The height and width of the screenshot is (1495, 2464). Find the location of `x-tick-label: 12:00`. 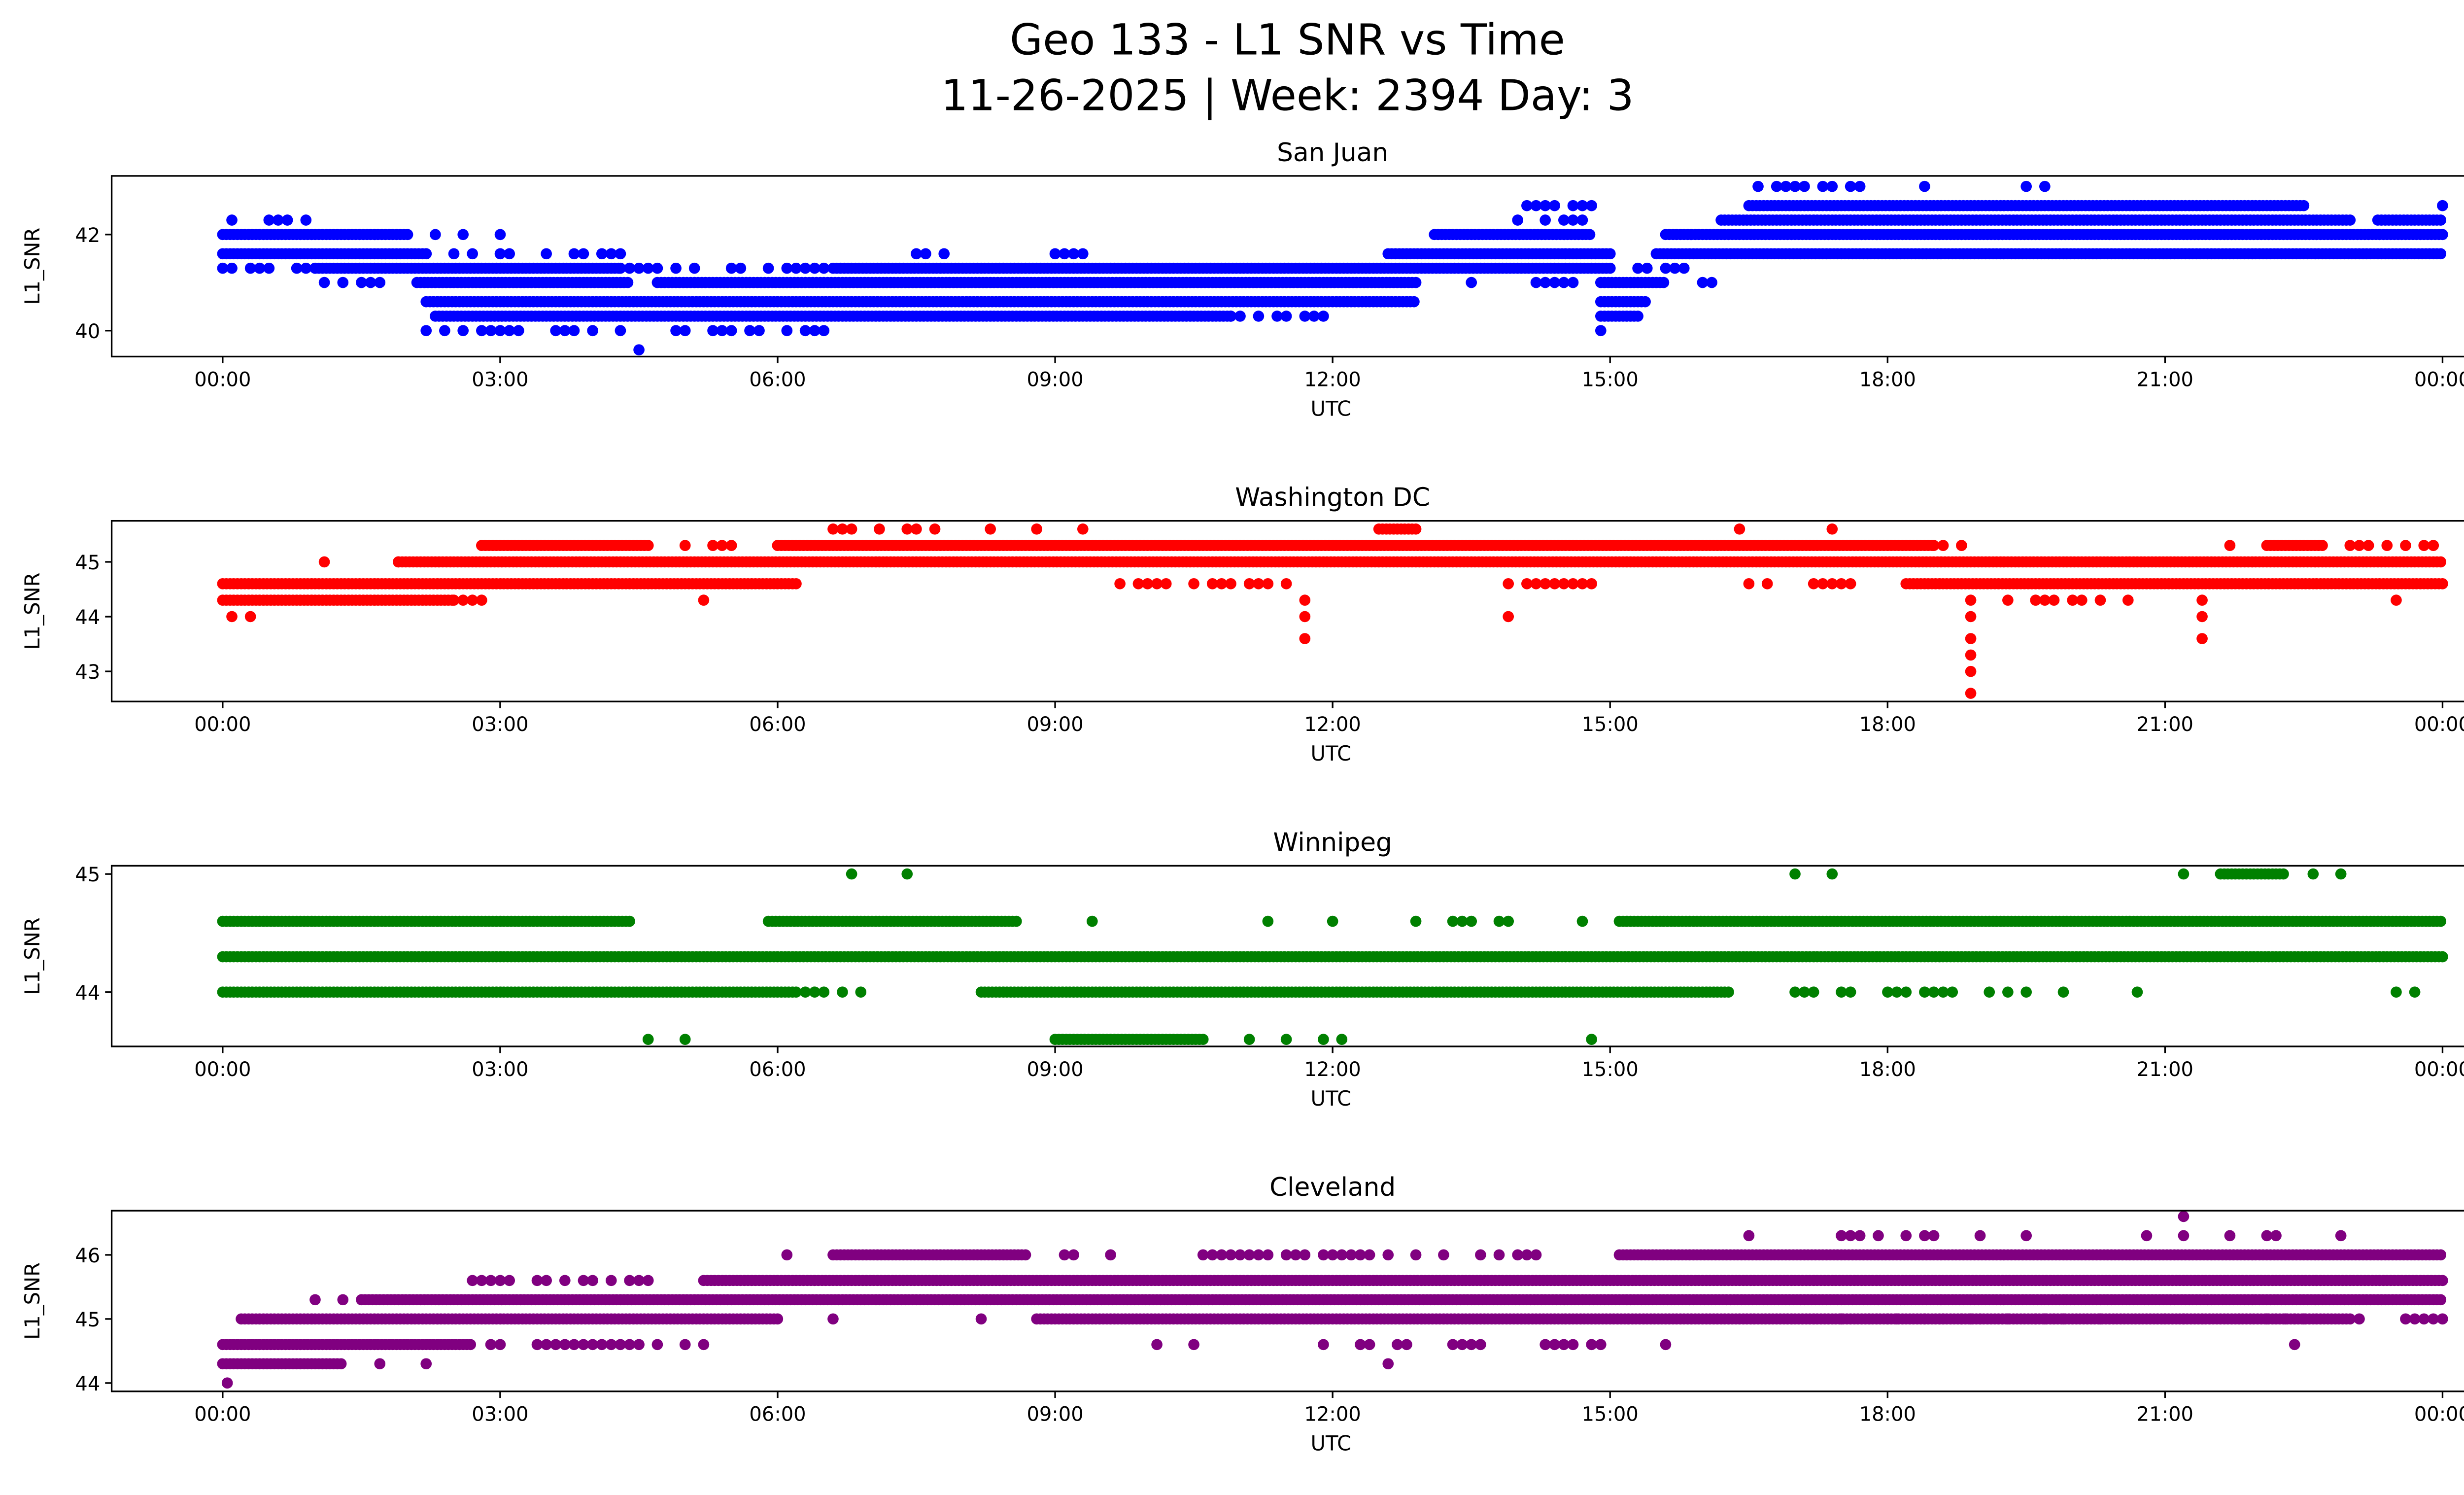

x-tick-label: 12:00 is located at coordinates (1332, 379).